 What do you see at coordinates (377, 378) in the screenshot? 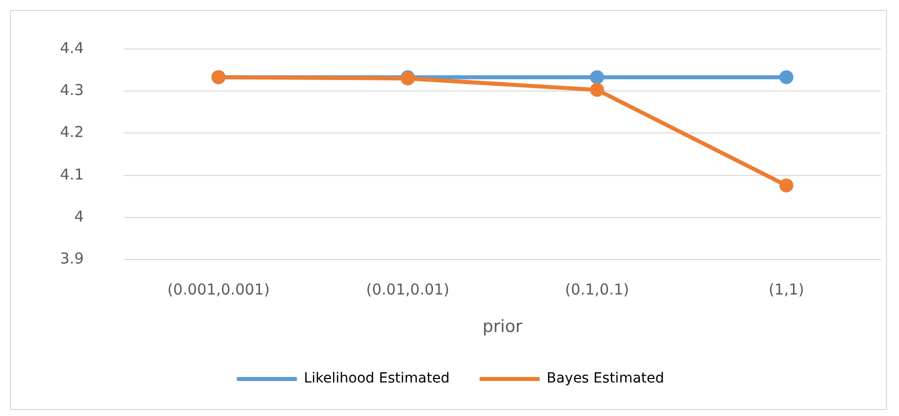
I see `legend-label: Likelihood Estimated` at bounding box center [377, 378].